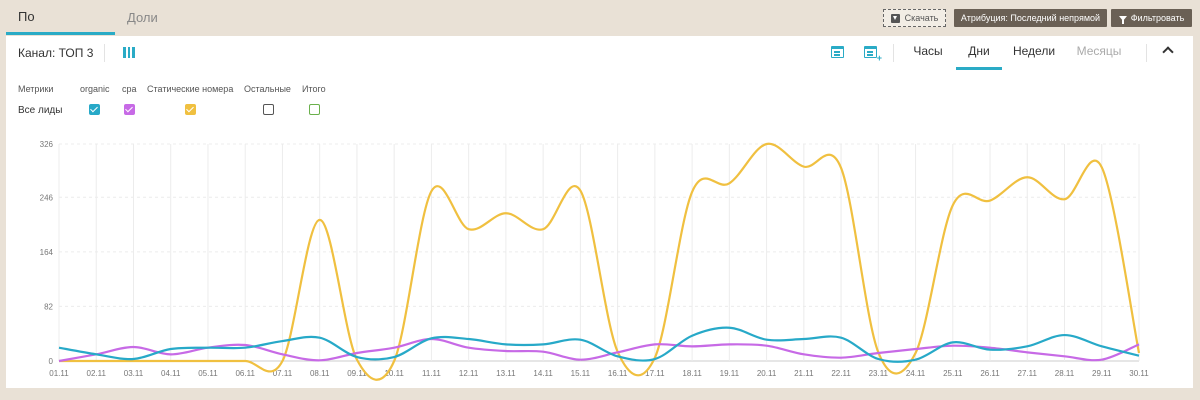 The height and width of the screenshot is (400, 1200). I want to click on x-tick-label: 16.11, so click(618, 373).